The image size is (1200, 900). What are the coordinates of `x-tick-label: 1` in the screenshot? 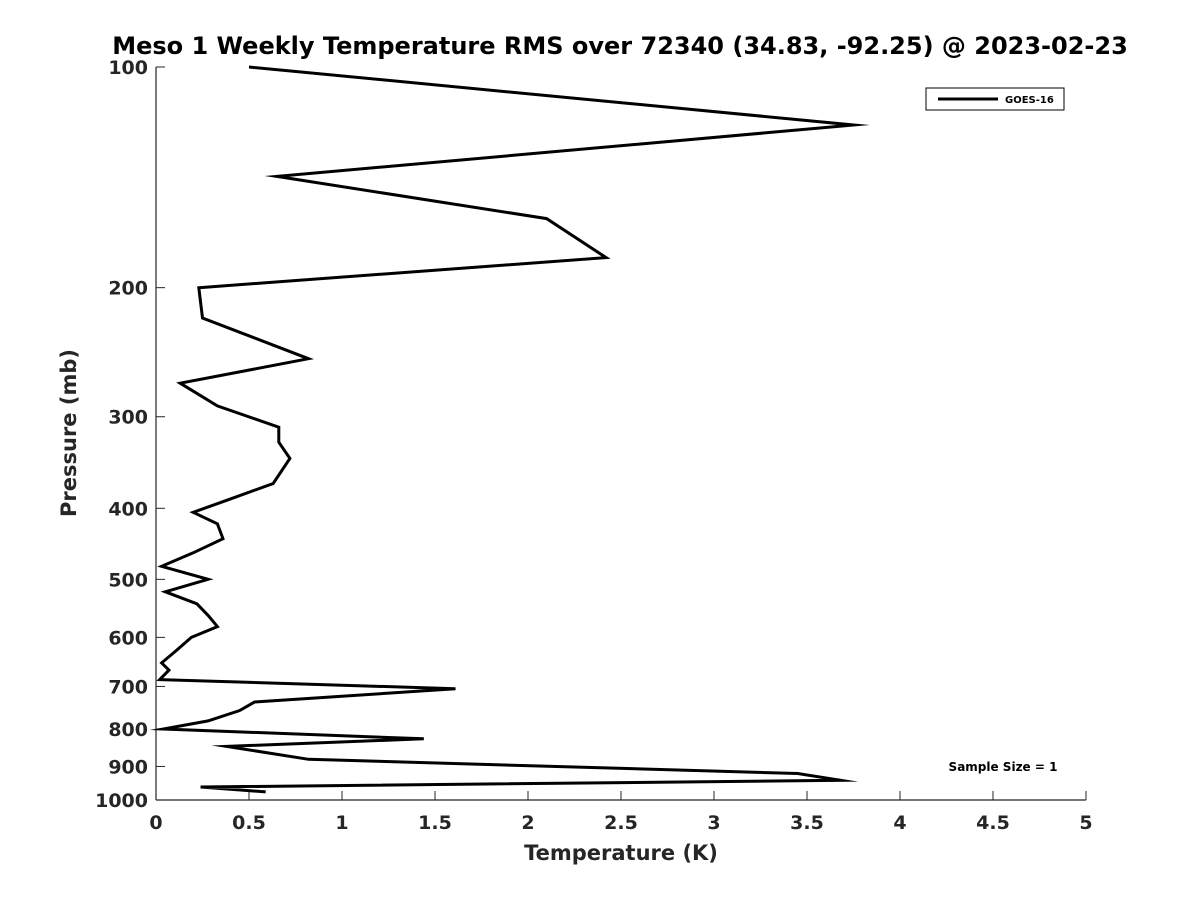 It's located at (341, 823).